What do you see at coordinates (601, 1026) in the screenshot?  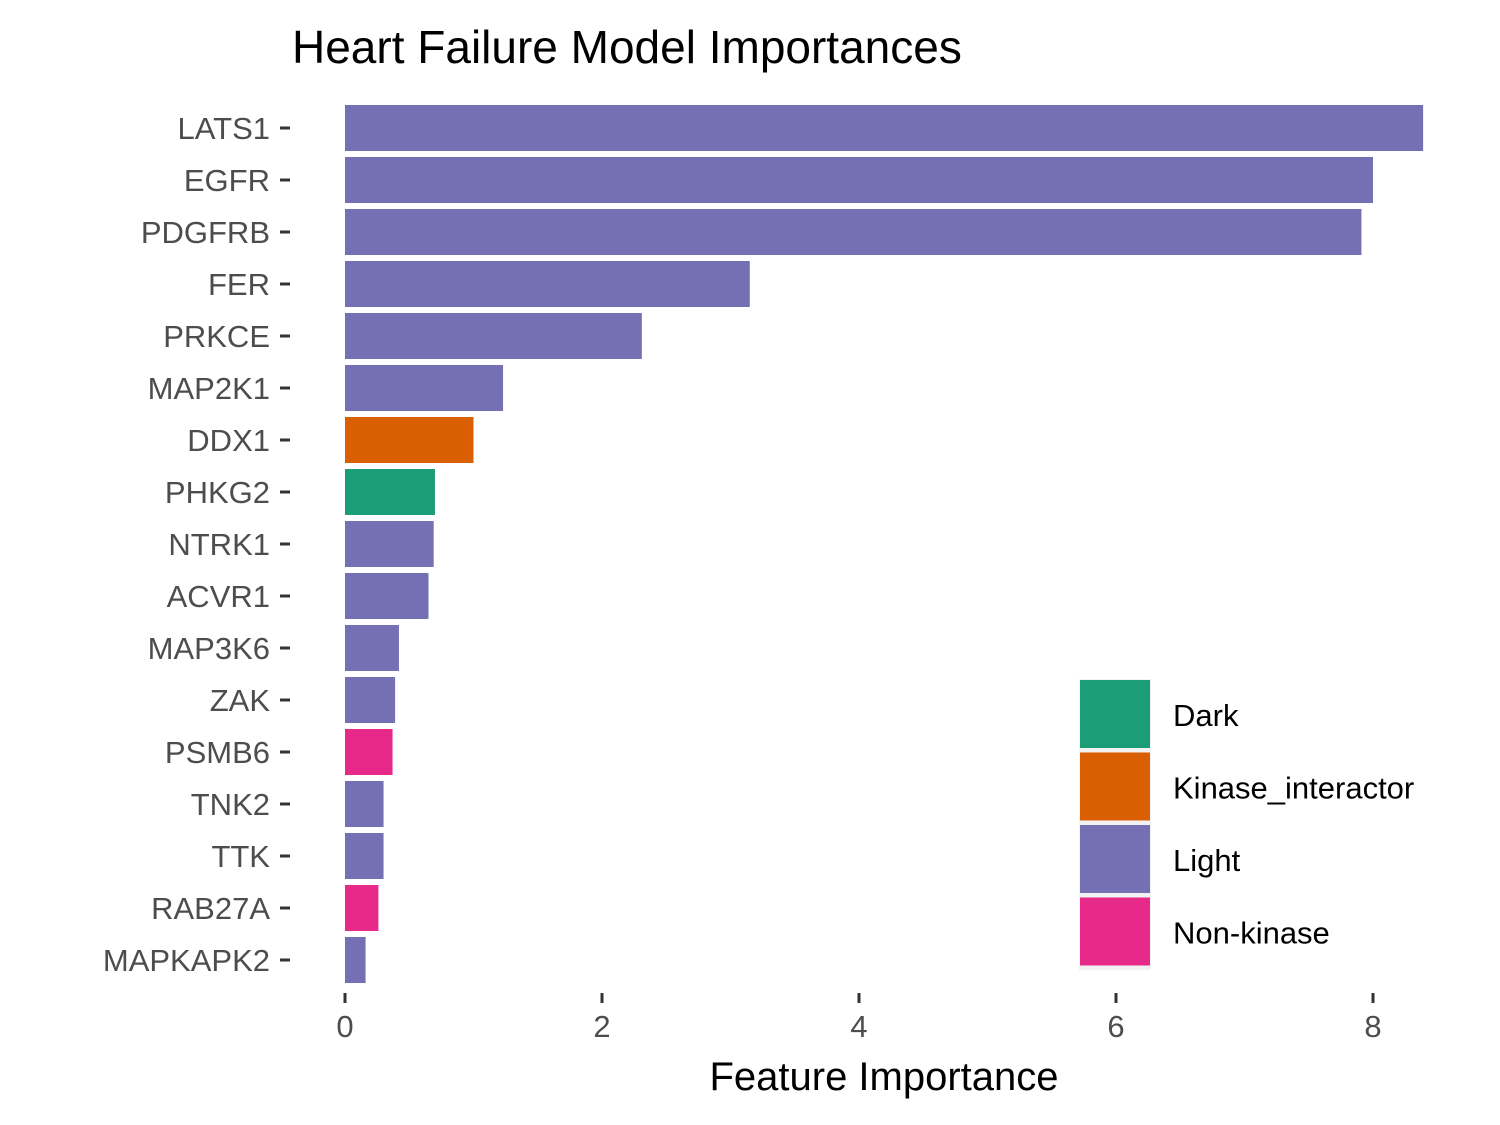 I see `x-tick-label: 2` at bounding box center [601, 1026].